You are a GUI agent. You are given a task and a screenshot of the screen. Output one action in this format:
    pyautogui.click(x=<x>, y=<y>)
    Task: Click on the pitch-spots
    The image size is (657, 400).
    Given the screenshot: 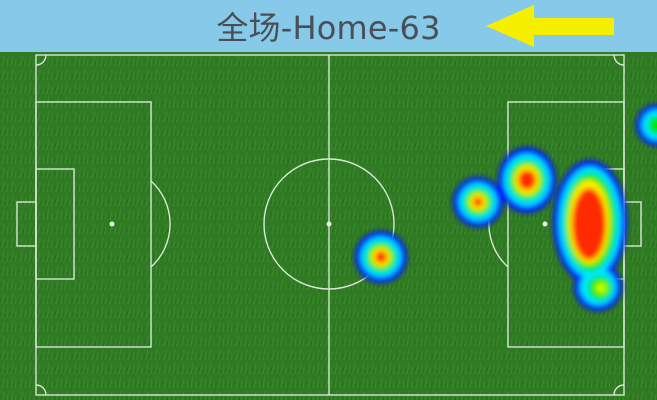 What is the action you would take?
    pyautogui.click(x=328, y=224)
    